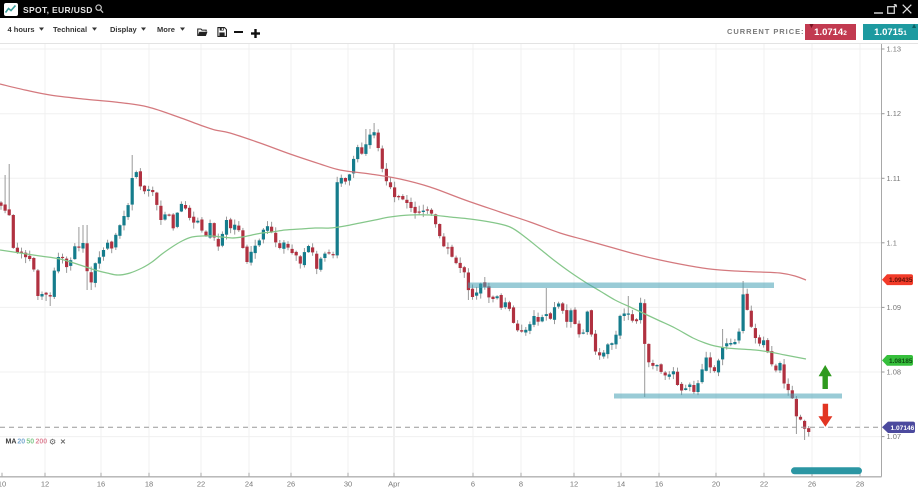 This screenshot has height=497, width=918. I want to click on svg-text: 1.11, so click(894, 178).